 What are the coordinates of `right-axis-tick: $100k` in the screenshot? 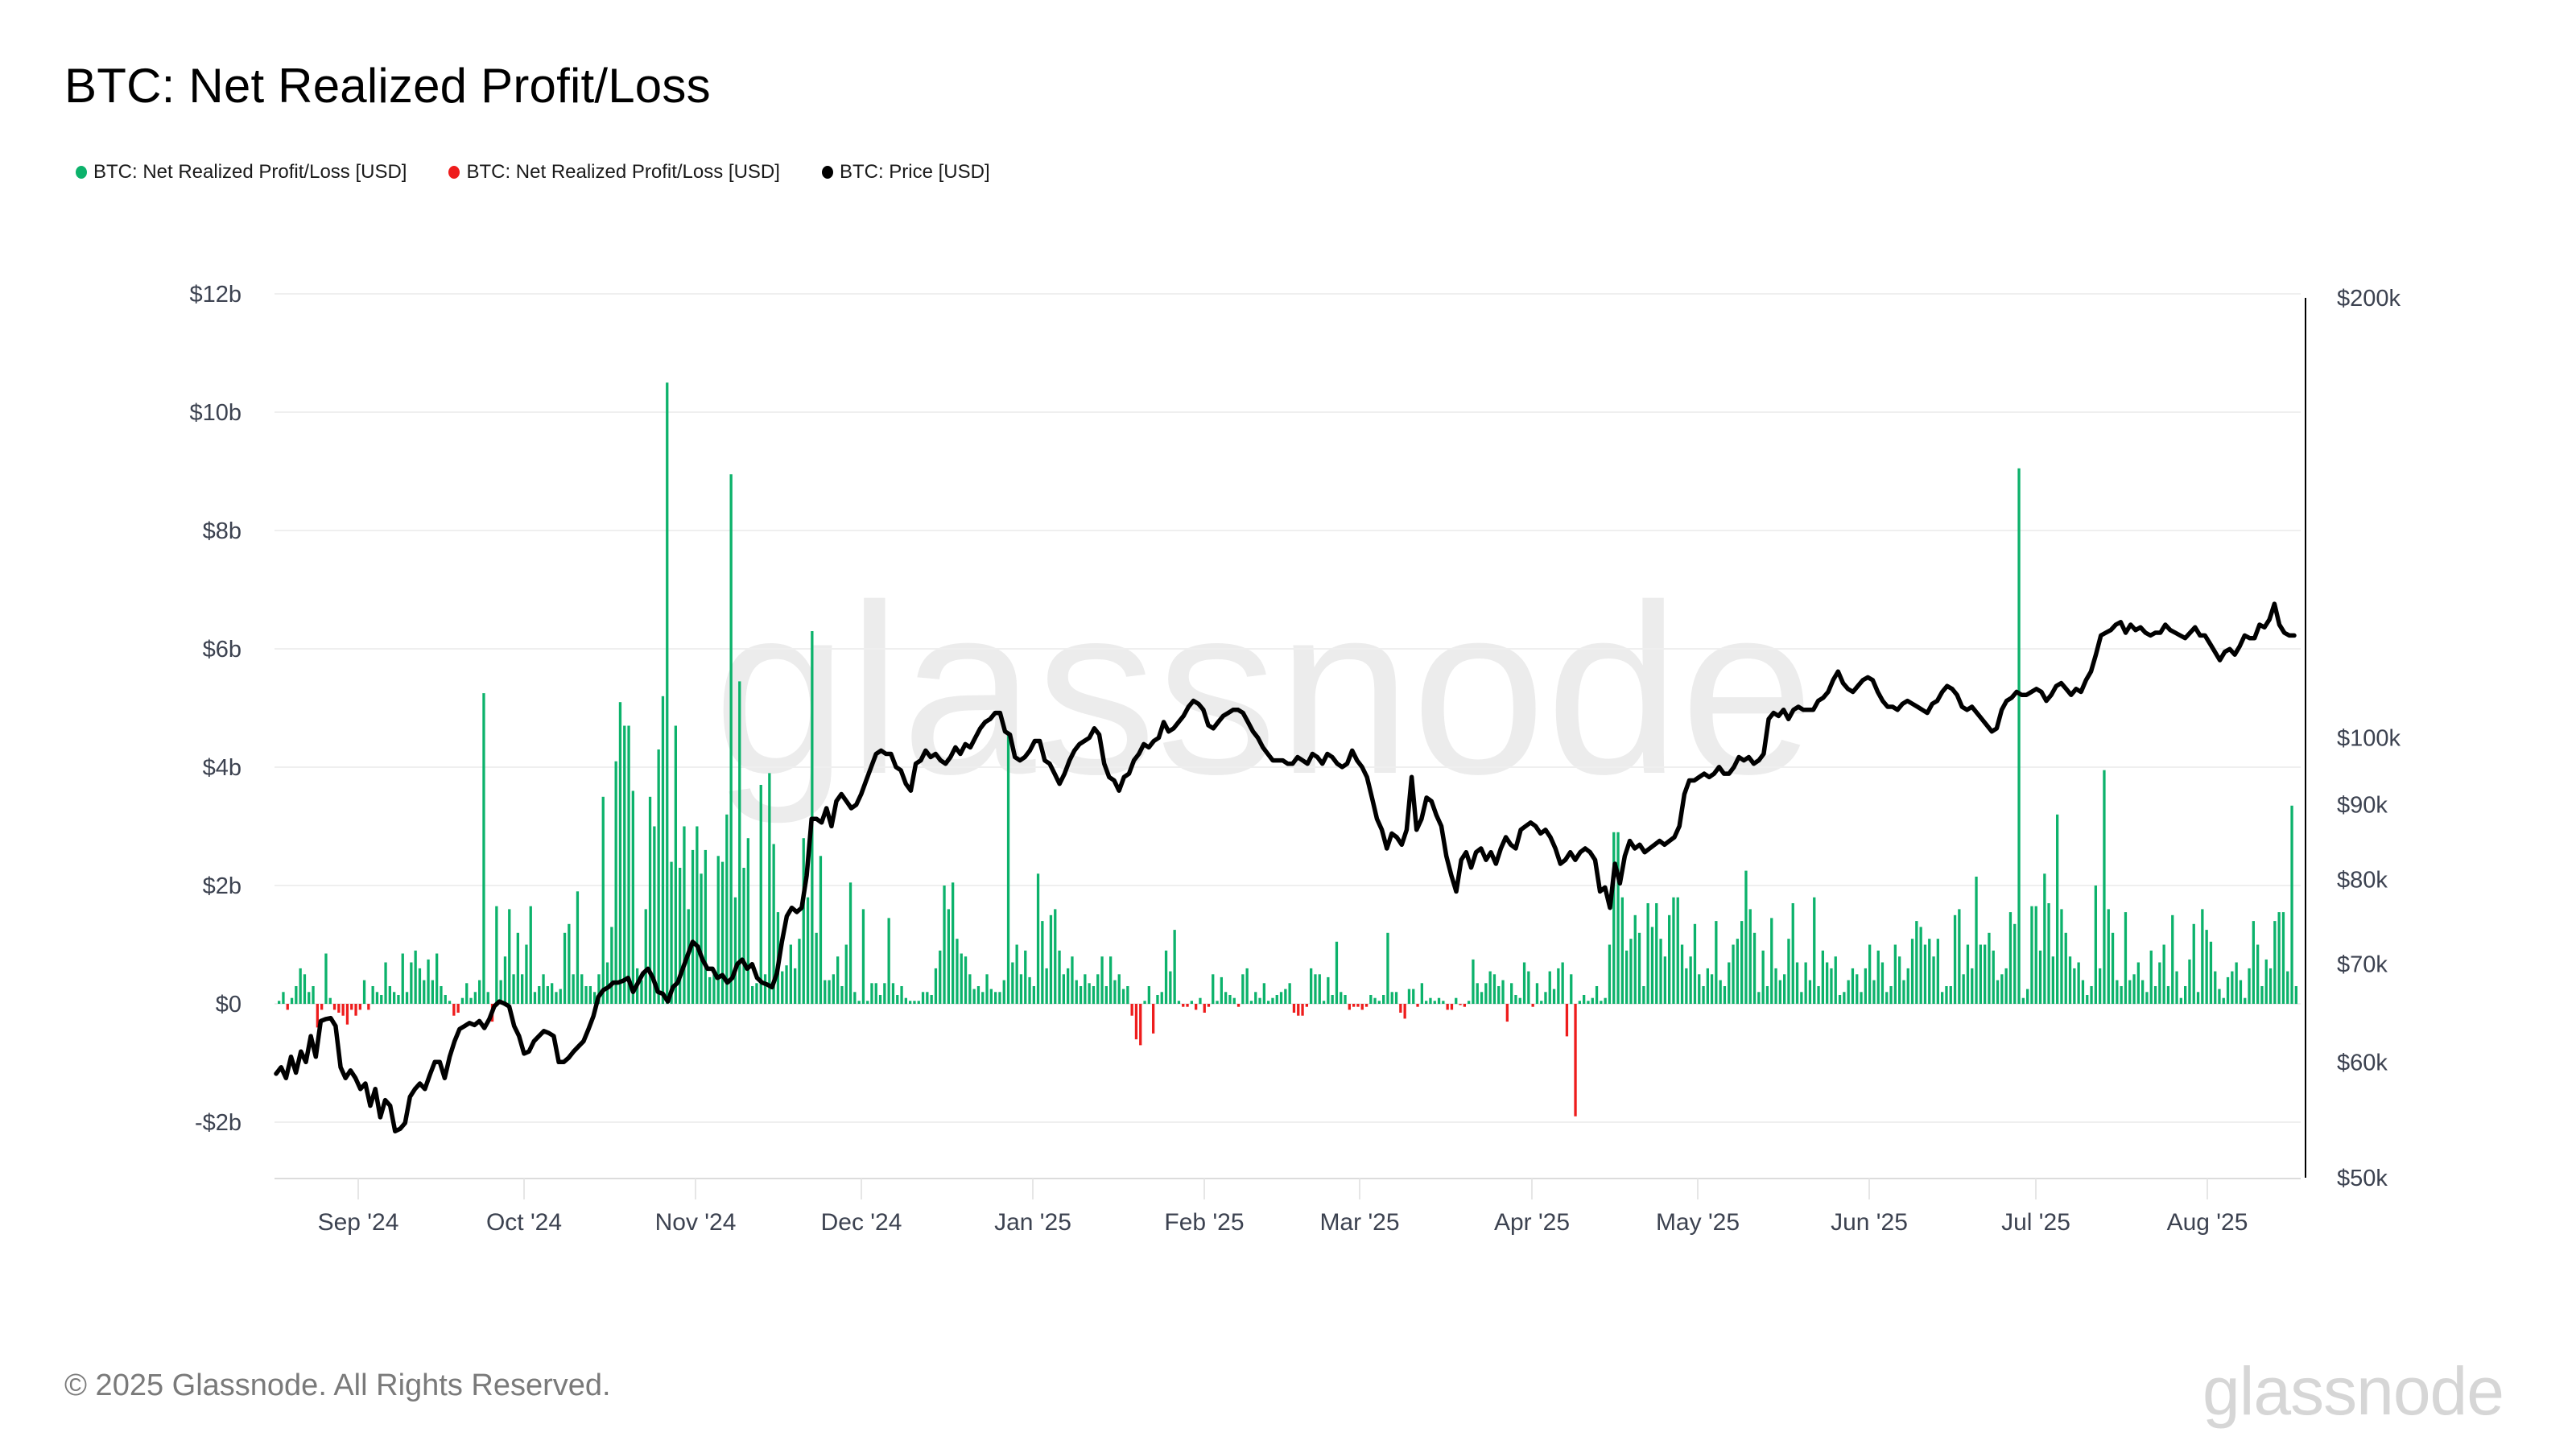 It's located at (2369, 739).